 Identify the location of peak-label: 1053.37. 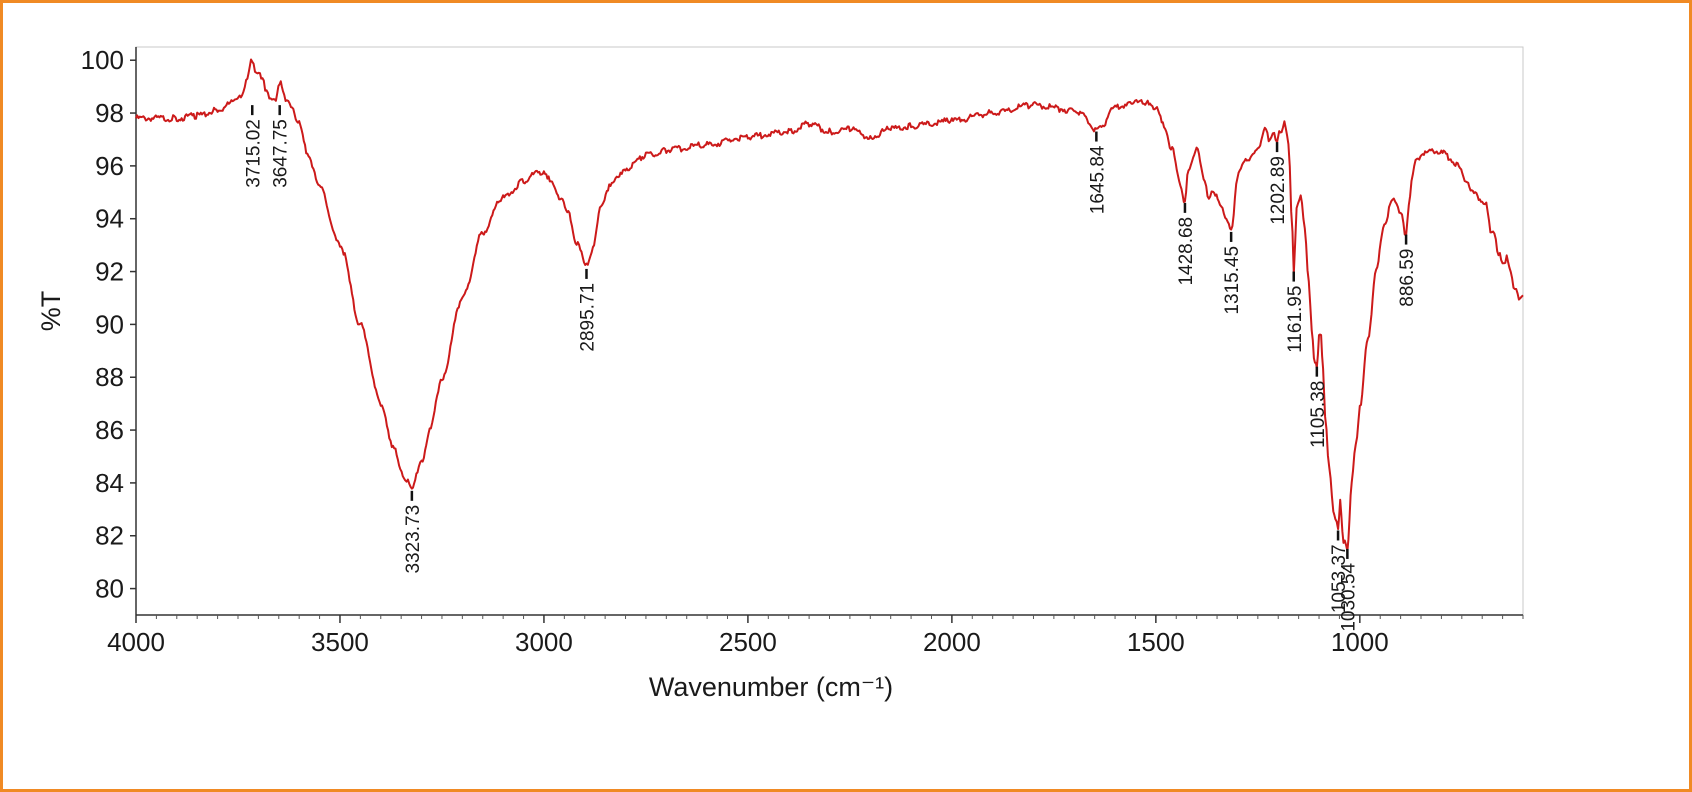
(1339, 578).